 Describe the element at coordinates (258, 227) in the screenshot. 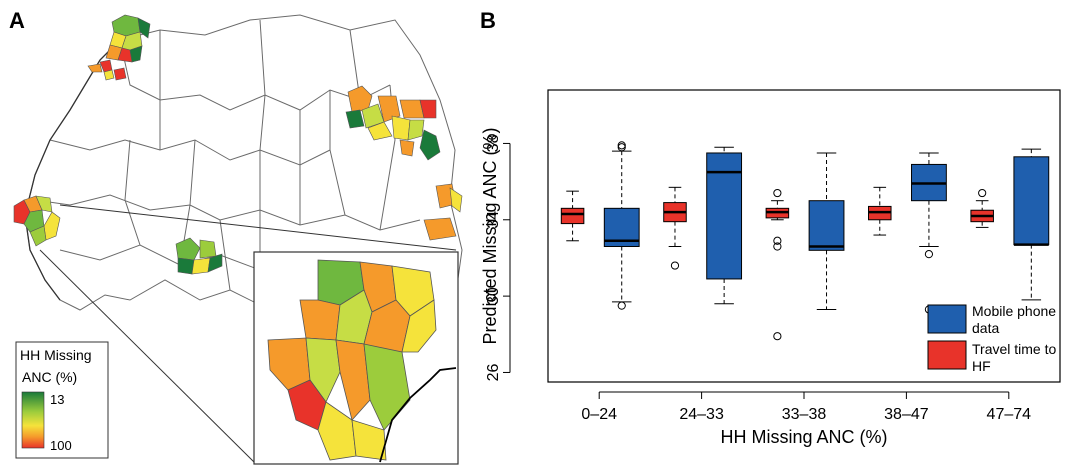

I see `zoom-line-top` at that location.